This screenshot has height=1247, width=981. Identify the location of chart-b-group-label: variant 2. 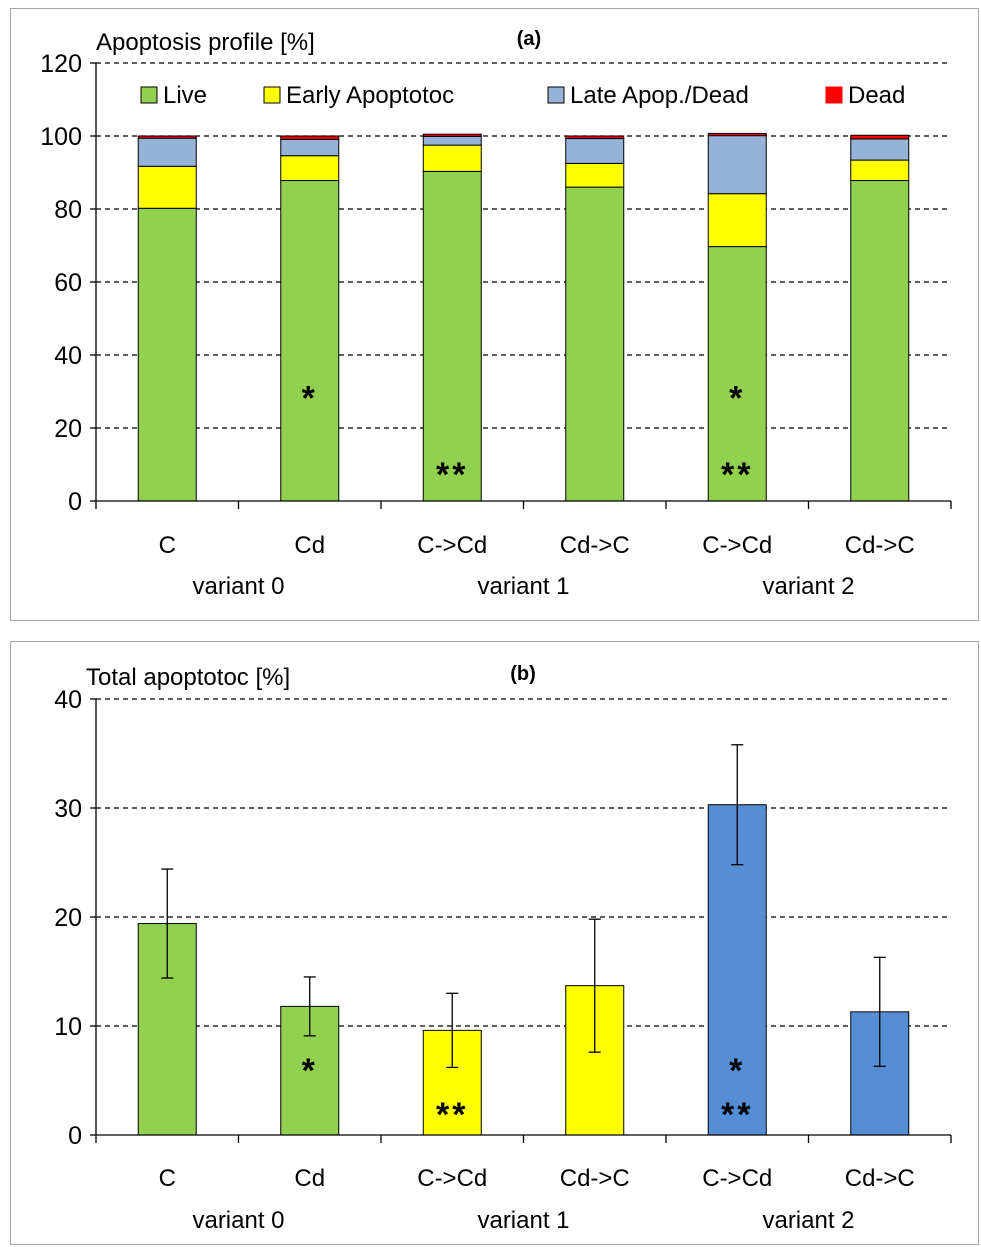
(808, 1220).